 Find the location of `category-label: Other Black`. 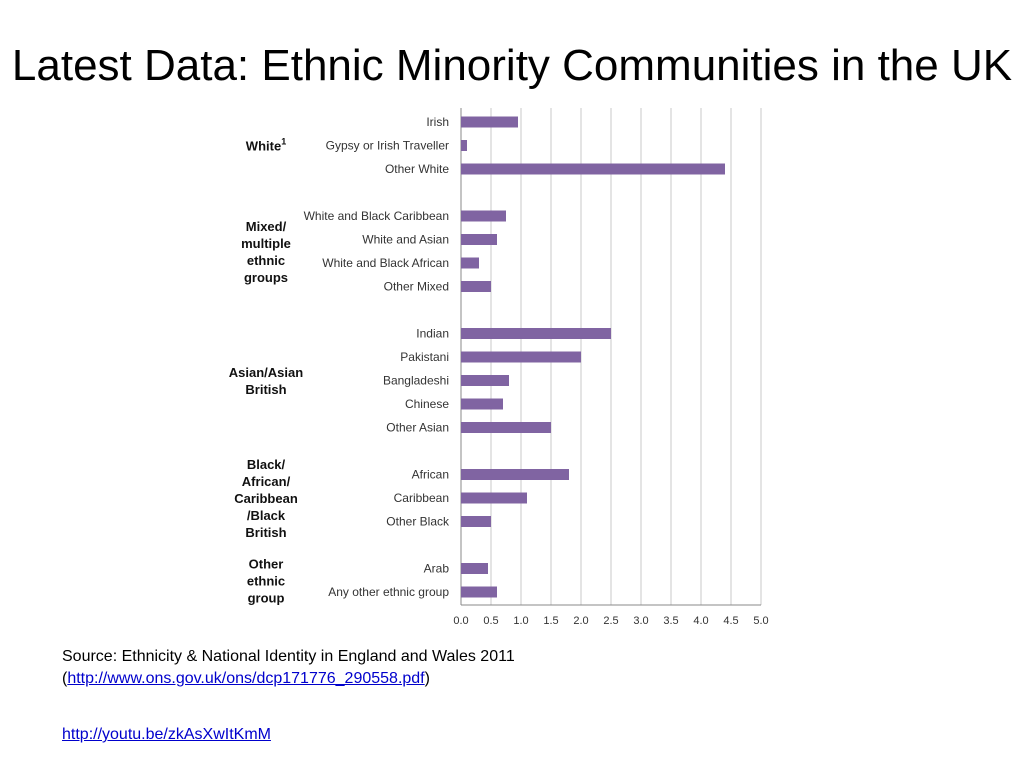

category-label: Other Black is located at coordinates (418, 522).